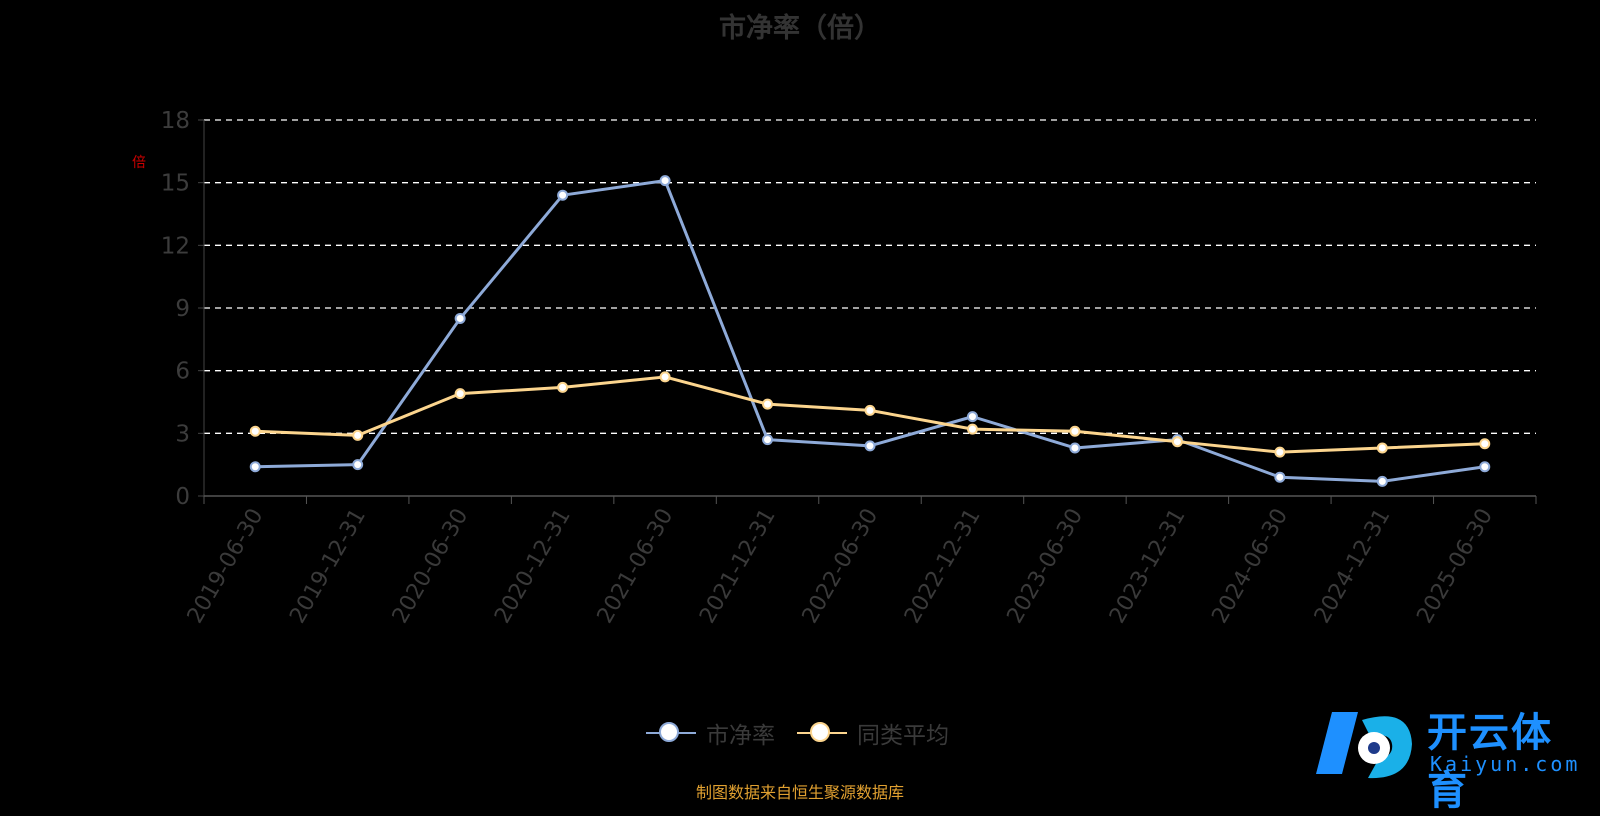 The height and width of the screenshot is (816, 1600). Describe the element at coordinates (841, 566) in the screenshot. I see `x-tick-label: 2022-06-30` at that location.